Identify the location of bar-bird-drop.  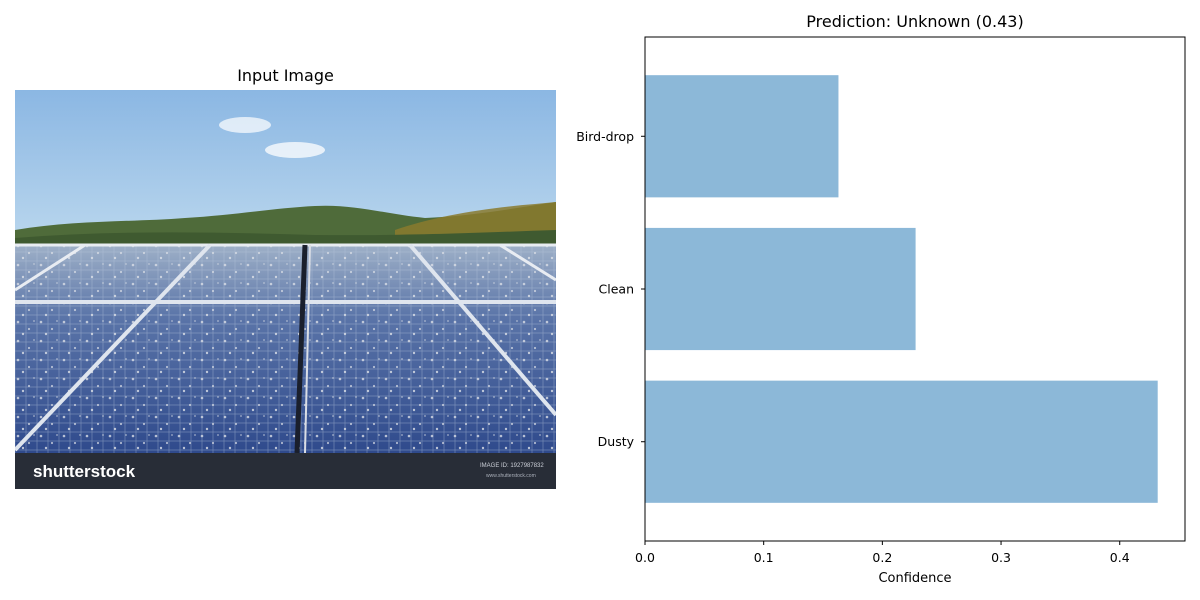
(742, 136).